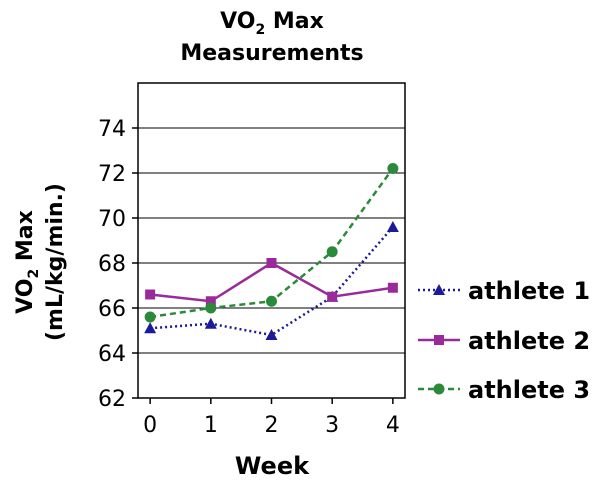 This screenshot has height=489, width=610. I want to click on legend-item-3: athlete 3, so click(504, 390).